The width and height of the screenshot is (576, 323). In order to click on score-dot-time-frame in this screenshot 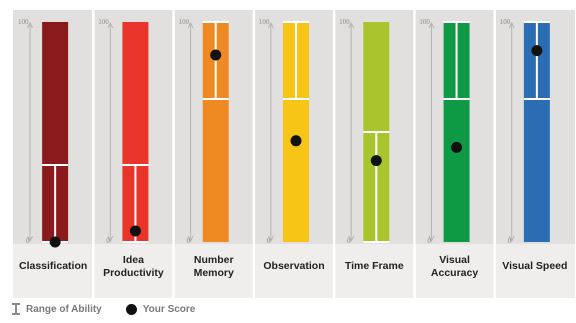, I will do `click(376, 160)`.